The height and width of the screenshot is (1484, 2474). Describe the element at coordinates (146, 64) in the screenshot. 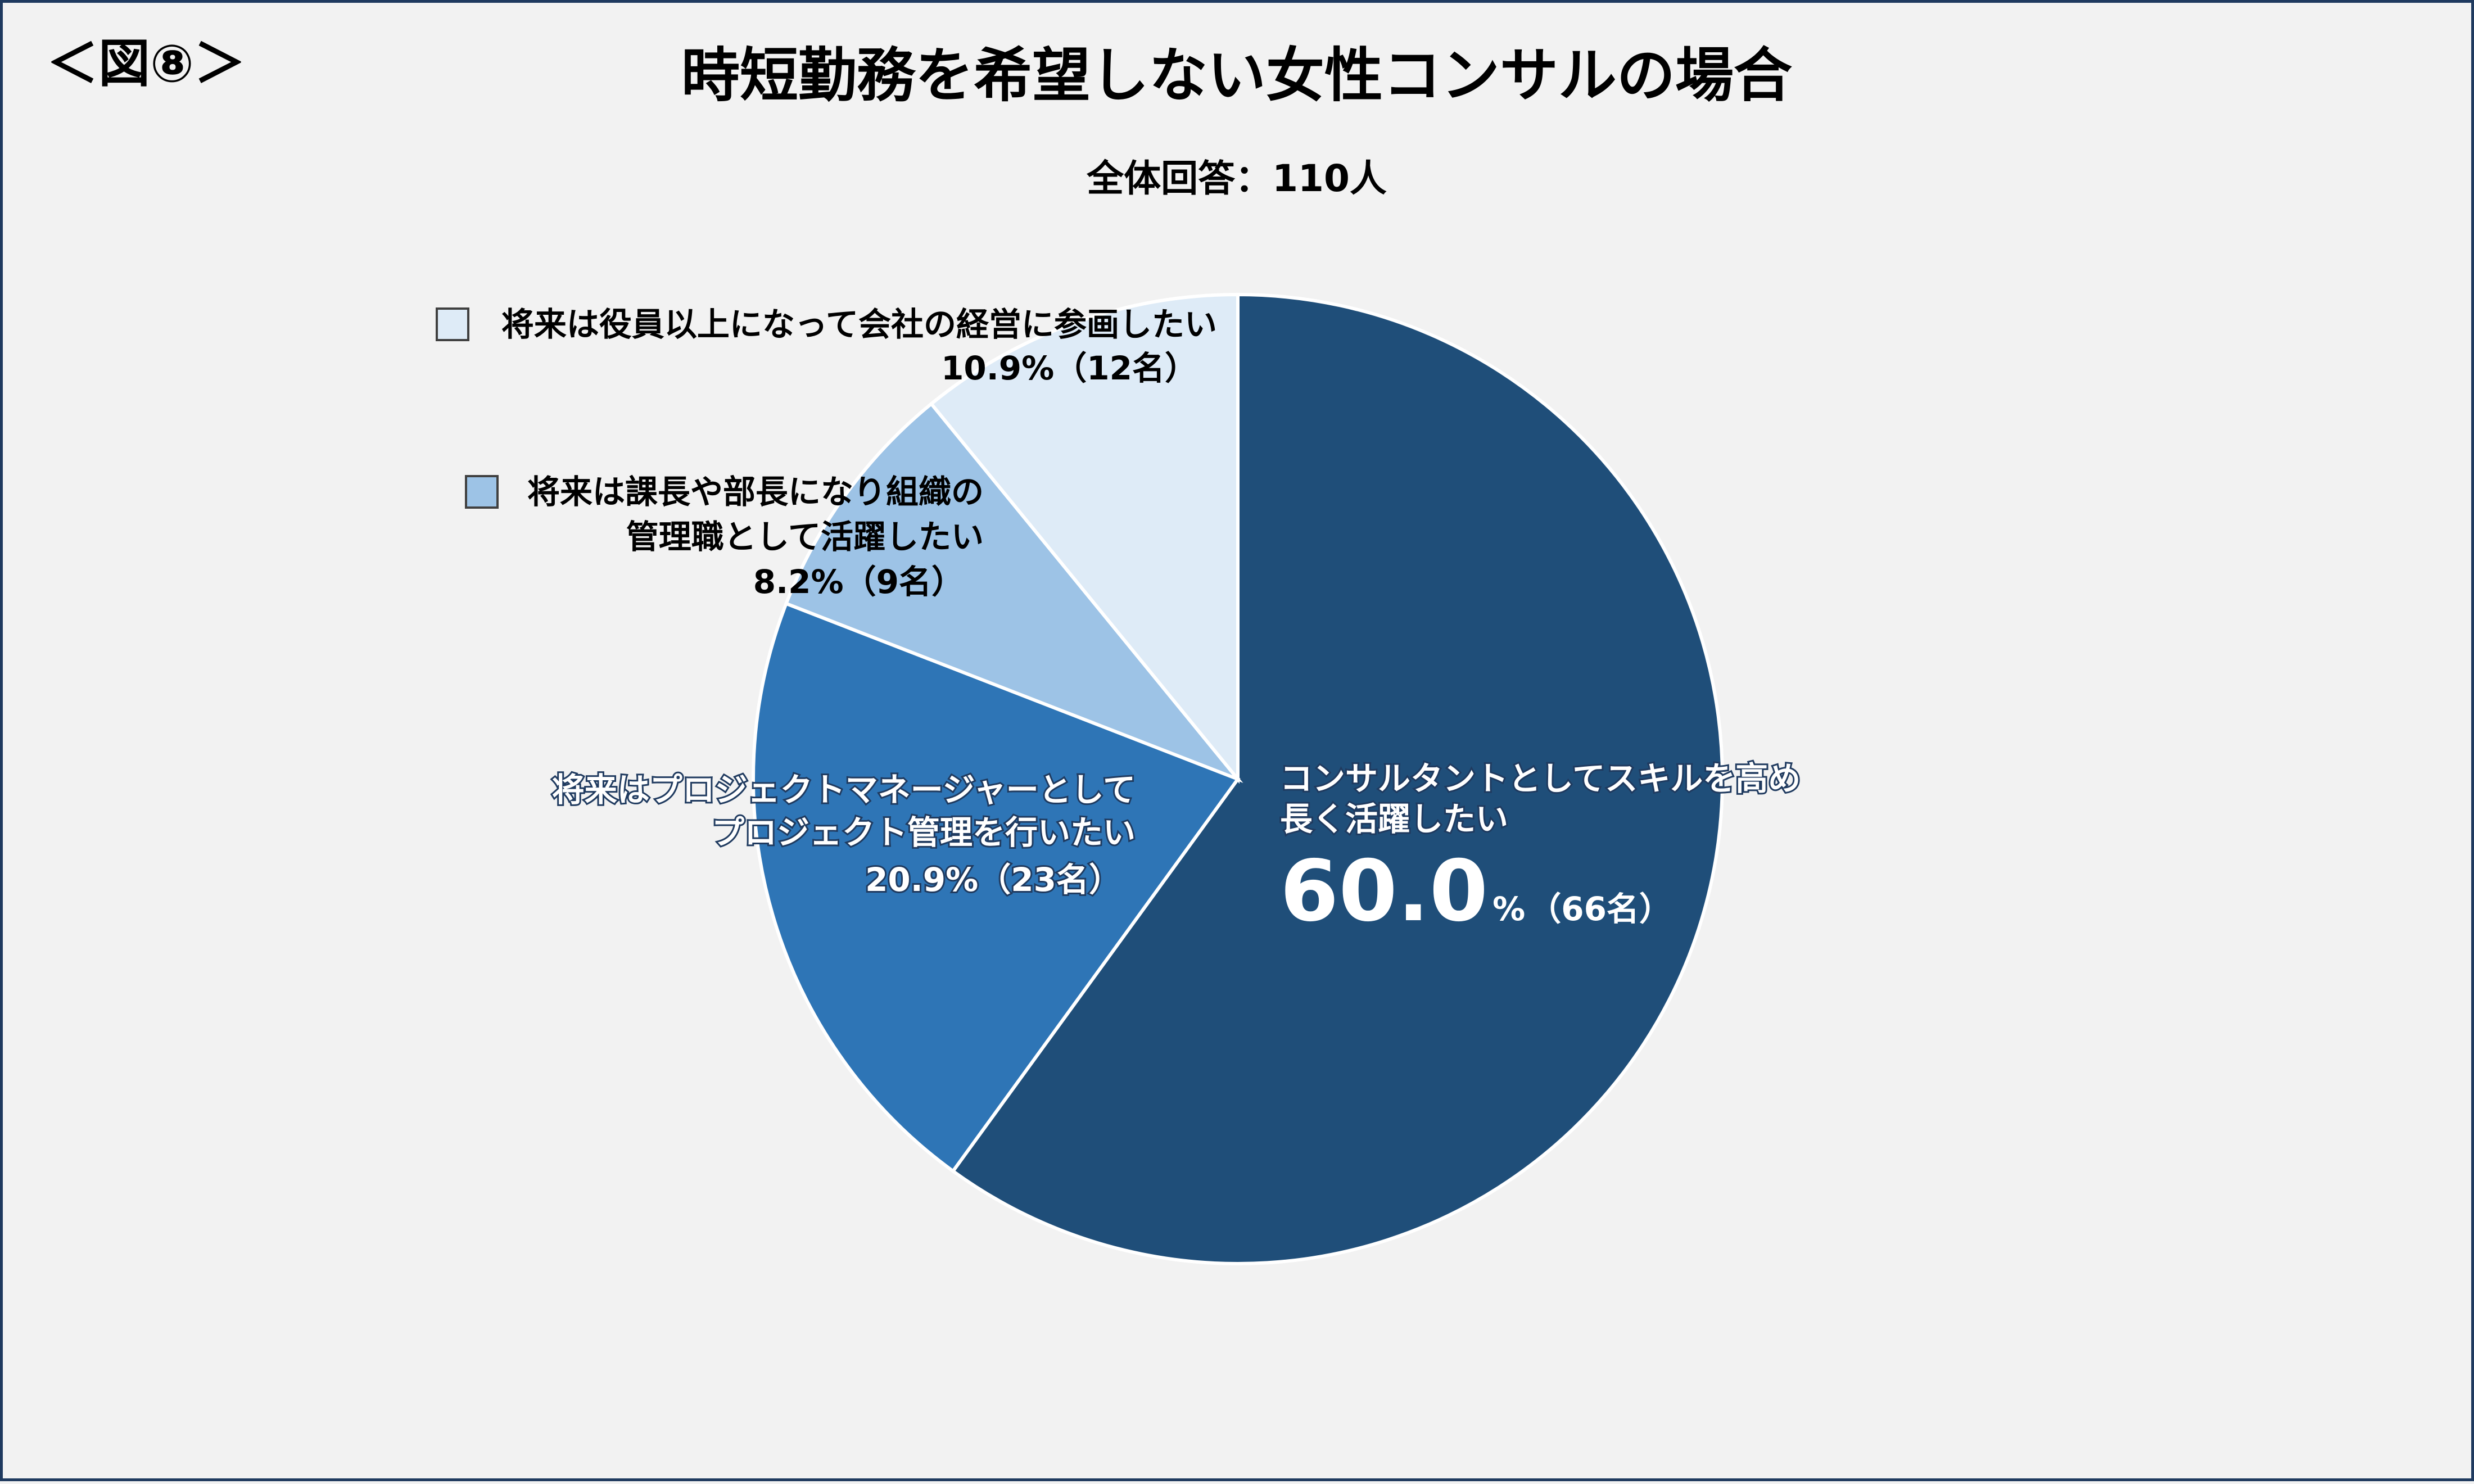

I see `figure-tag: ＜図⑧＞` at that location.